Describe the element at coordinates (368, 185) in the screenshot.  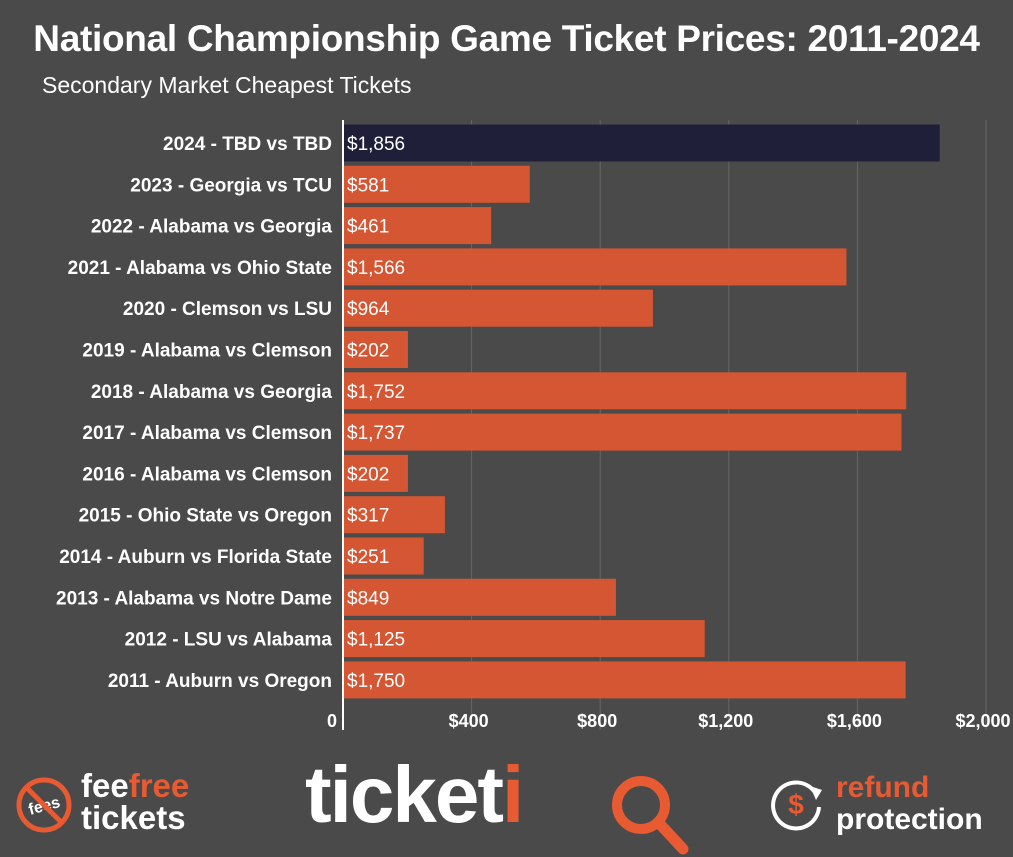
I see `bar-value-label: $581` at that location.